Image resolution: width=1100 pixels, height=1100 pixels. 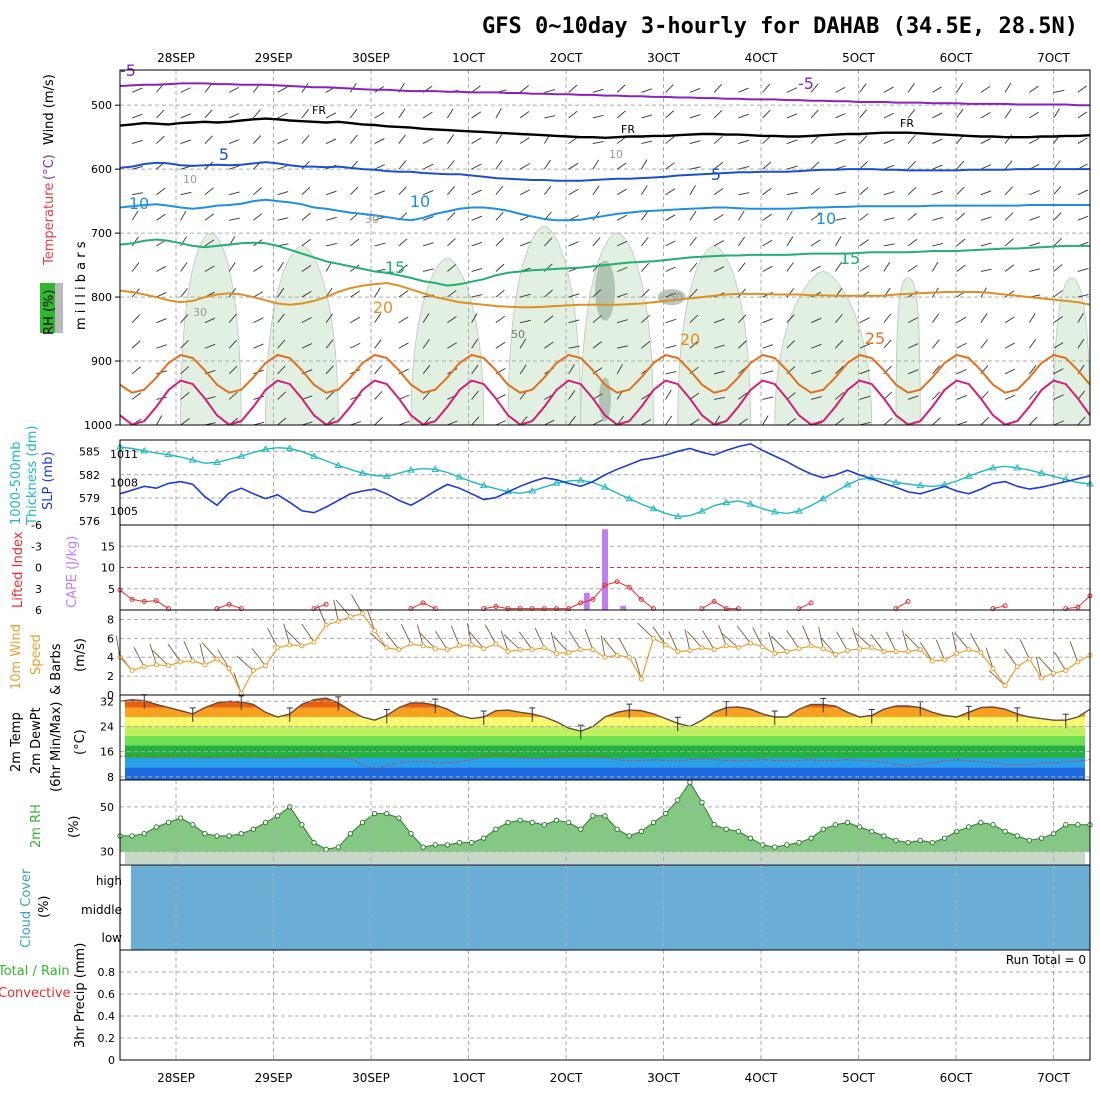 I want to click on temp-tick-label: 8, so click(x=110, y=777).